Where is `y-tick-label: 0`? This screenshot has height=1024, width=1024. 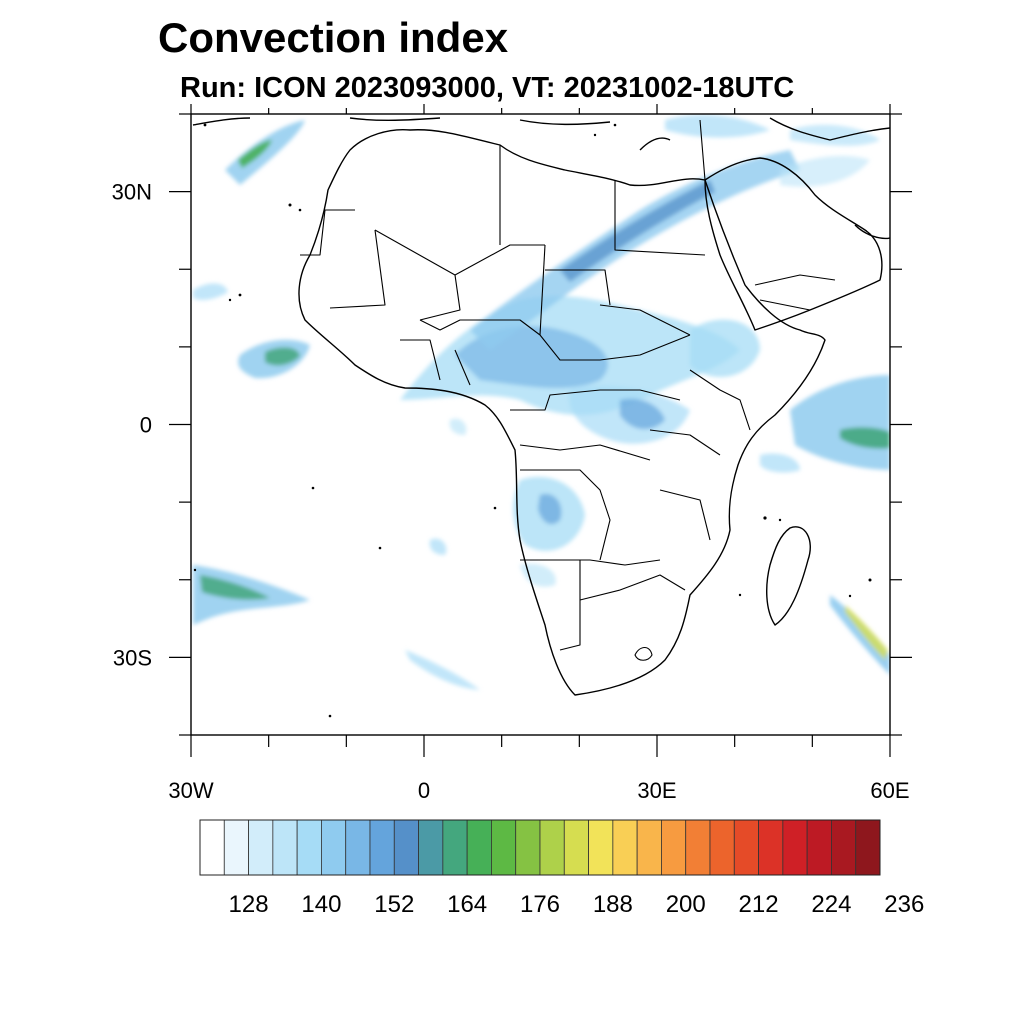
y-tick-label: 0 is located at coordinates (146, 425).